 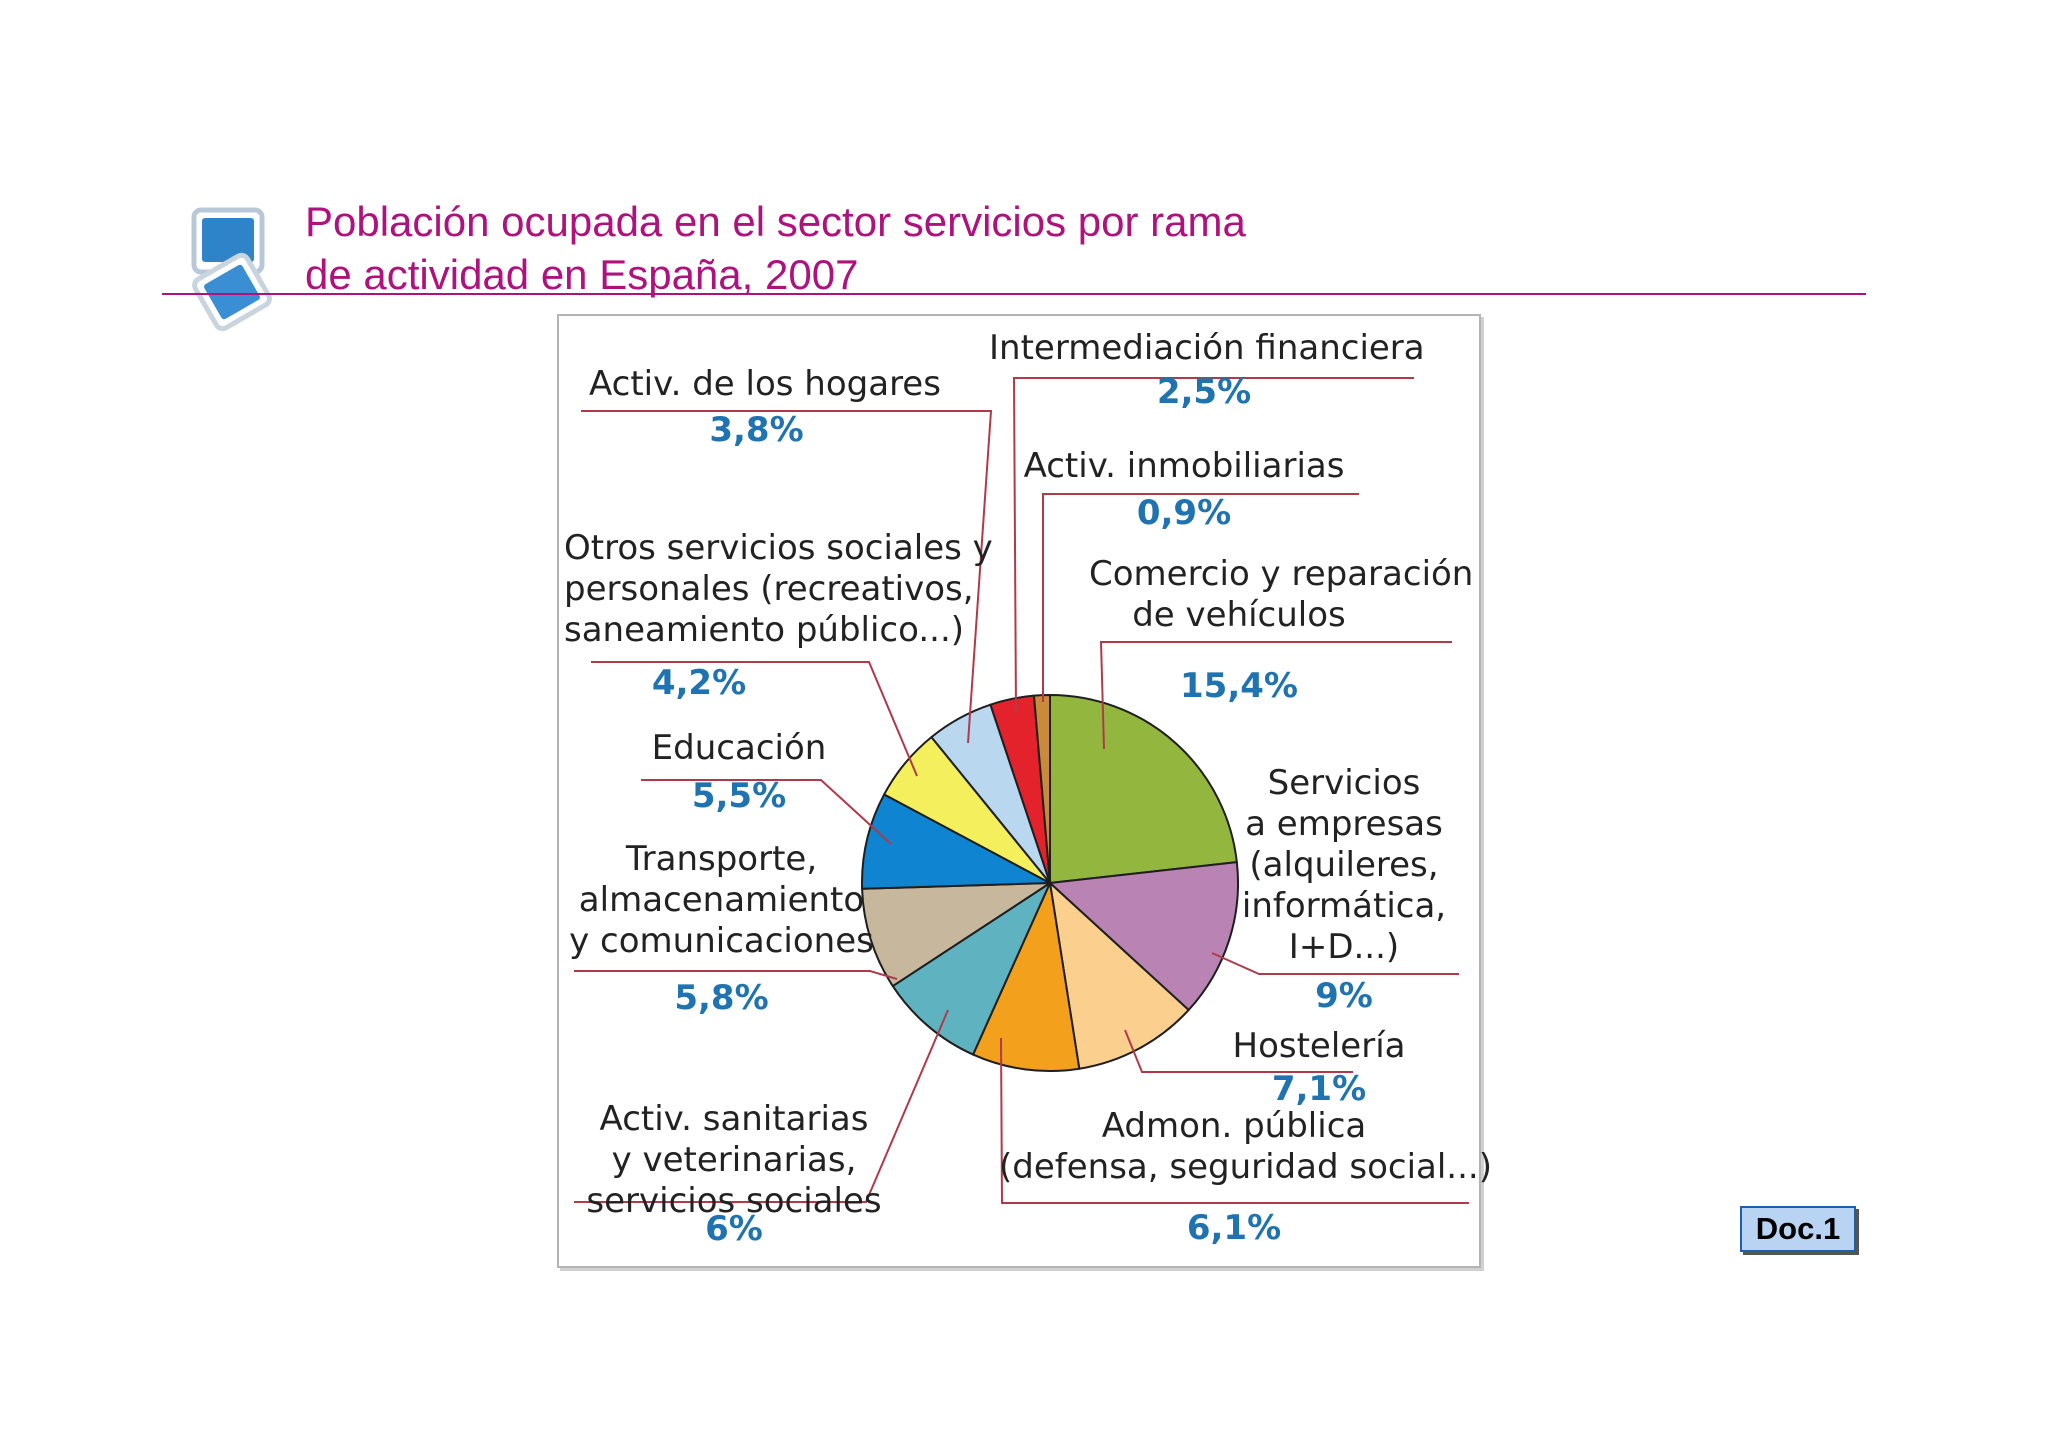 I want to click on slice-percentage: 2,5%, so click(x=1204, y=392).